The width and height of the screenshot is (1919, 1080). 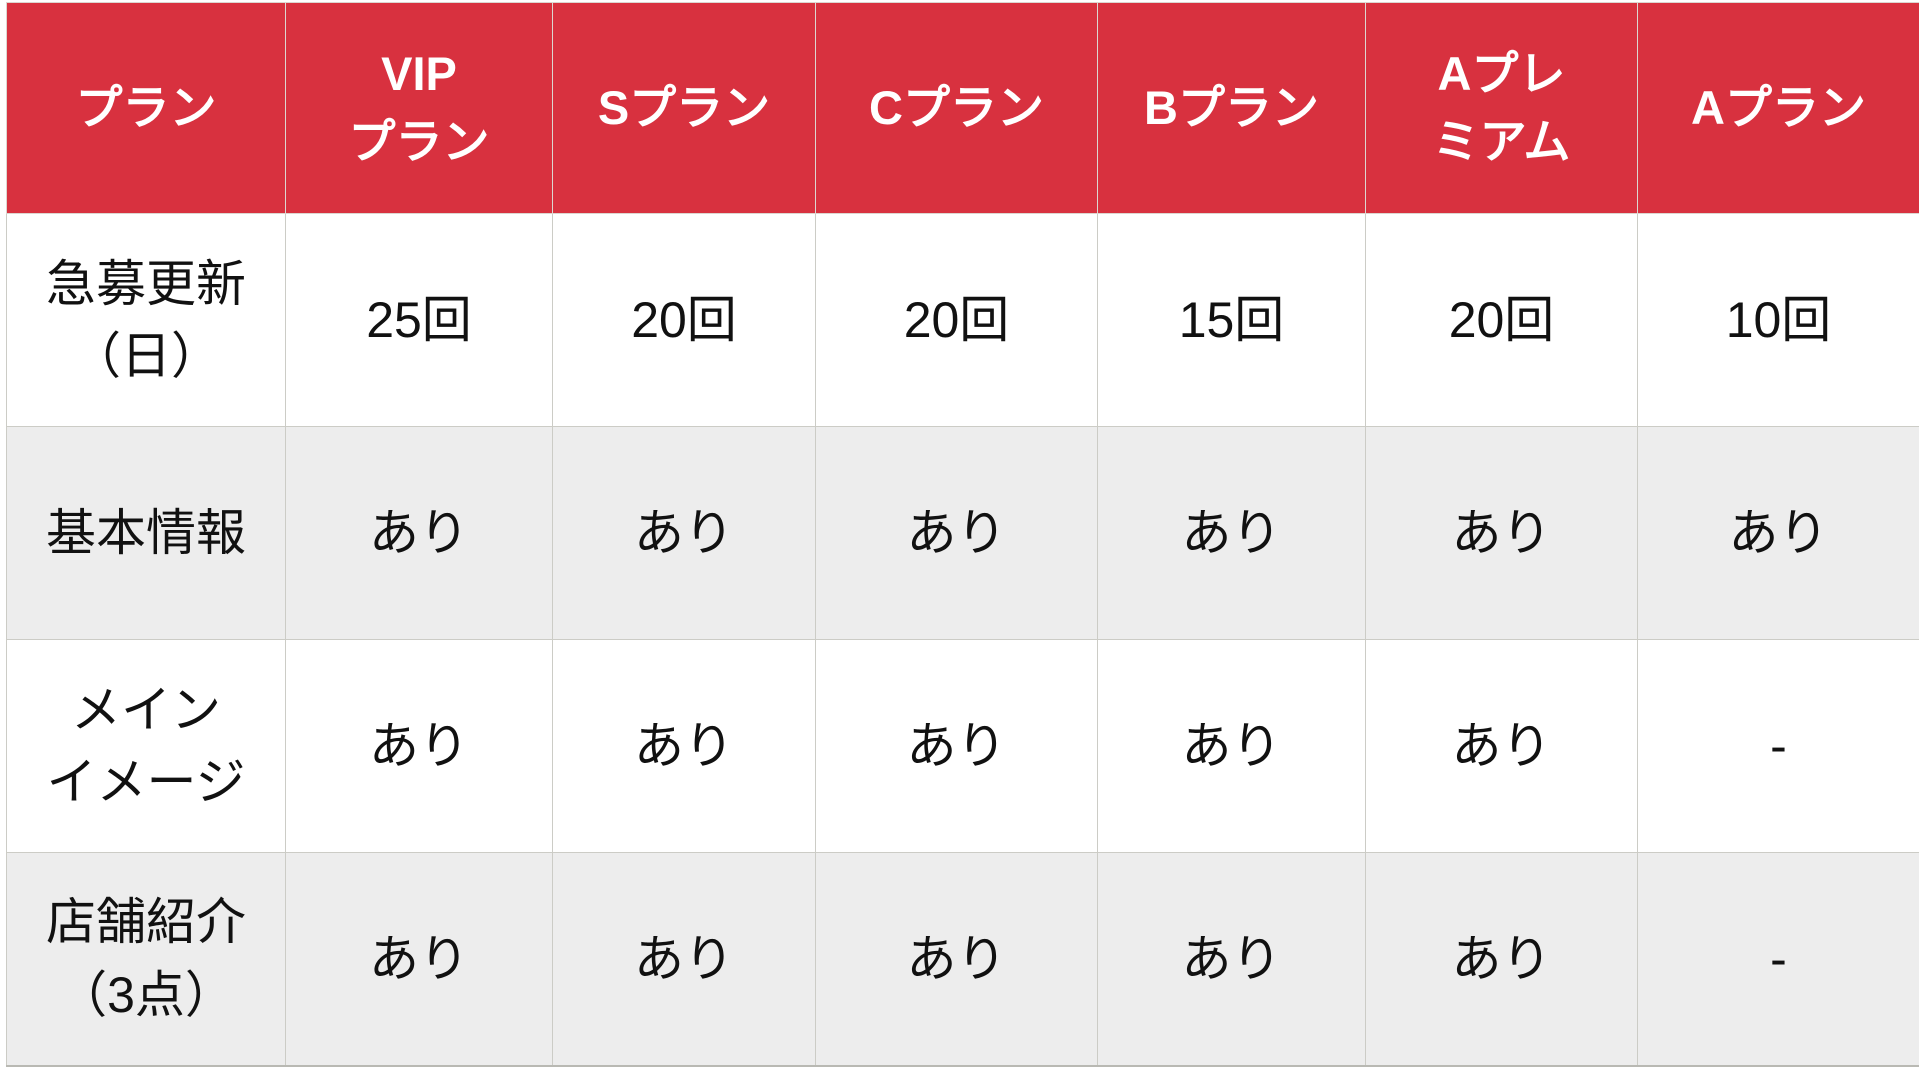 What do you see at coordinates (1501, 108) in the screenshot?
I see `header-cell-a-premium: Aプレ ミアム` at bounding box center [1501, 108].